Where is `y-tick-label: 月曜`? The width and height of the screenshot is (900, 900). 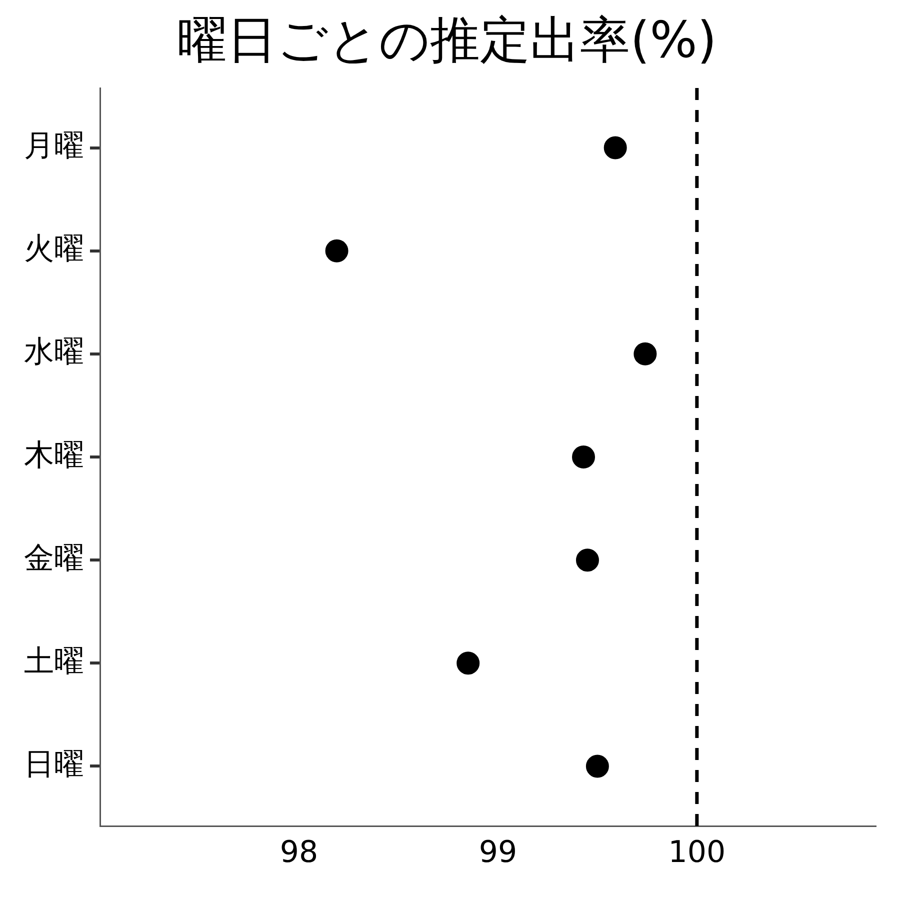 y-tick-label: 月曜 is located at coordinates (54, 146).